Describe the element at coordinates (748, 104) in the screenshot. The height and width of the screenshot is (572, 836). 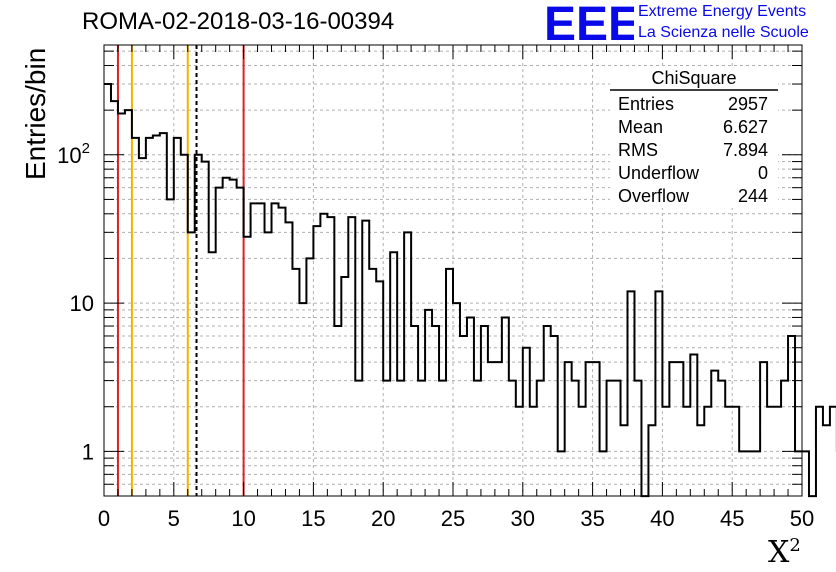
I see `stats-row-value: 2957` at that location.